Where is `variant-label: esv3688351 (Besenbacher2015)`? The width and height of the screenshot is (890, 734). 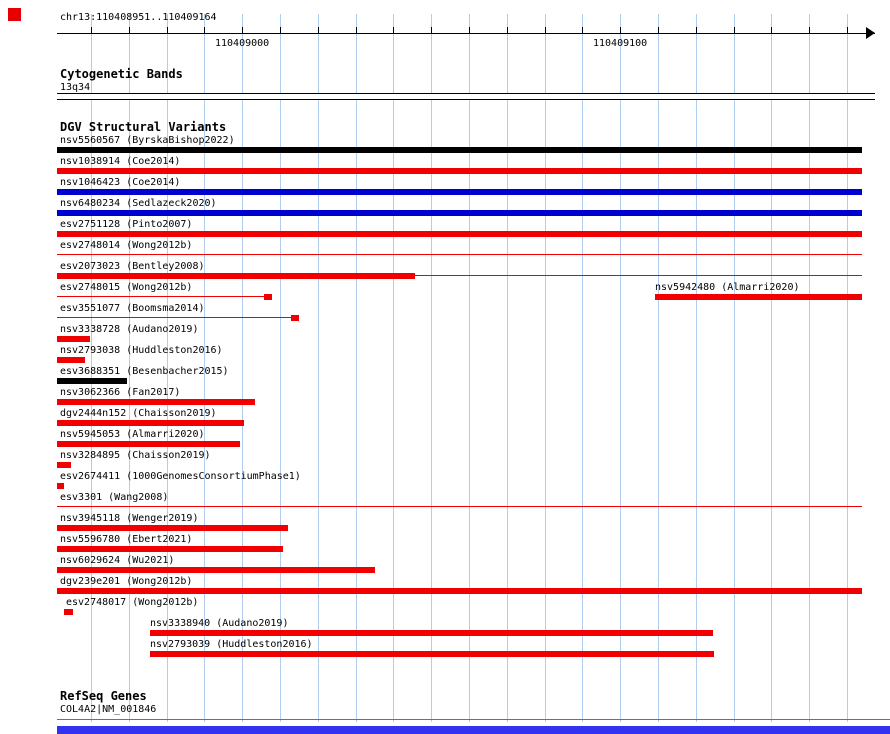
variant-label: esv3688351 (Besenbacher2015) is located at coordinates (144, 371).